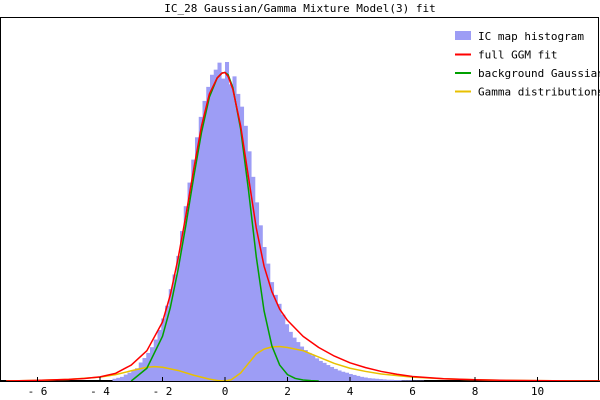  I want to click on legend-swatch-ic-map-histogram, so click(463, 35).